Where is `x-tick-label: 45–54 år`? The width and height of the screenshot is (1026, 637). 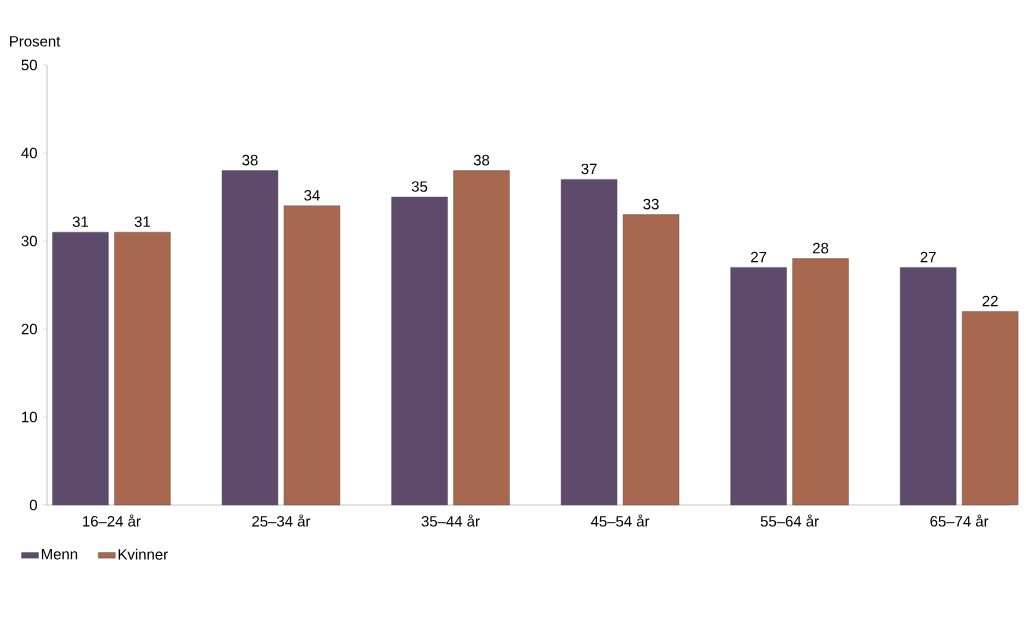 x-tick-label: 45–54 år is located at coordinates (620, 520).